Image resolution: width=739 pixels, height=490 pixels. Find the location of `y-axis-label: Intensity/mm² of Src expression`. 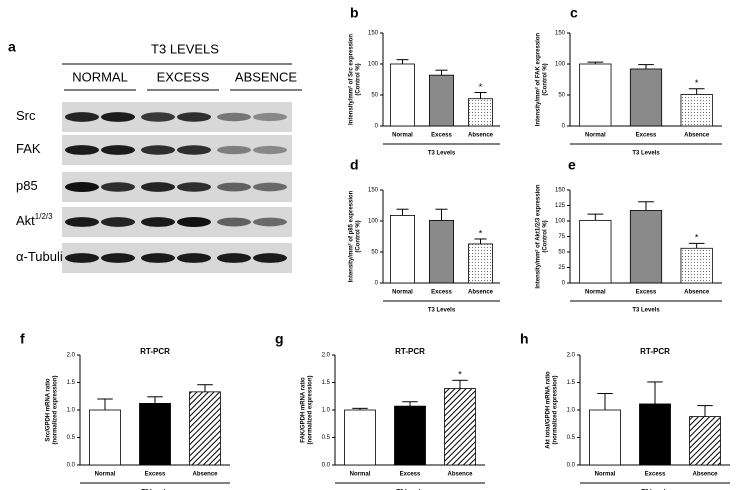

y-axis-label: Intensity/mm² of Src expression is located at coordinates (351, 79).